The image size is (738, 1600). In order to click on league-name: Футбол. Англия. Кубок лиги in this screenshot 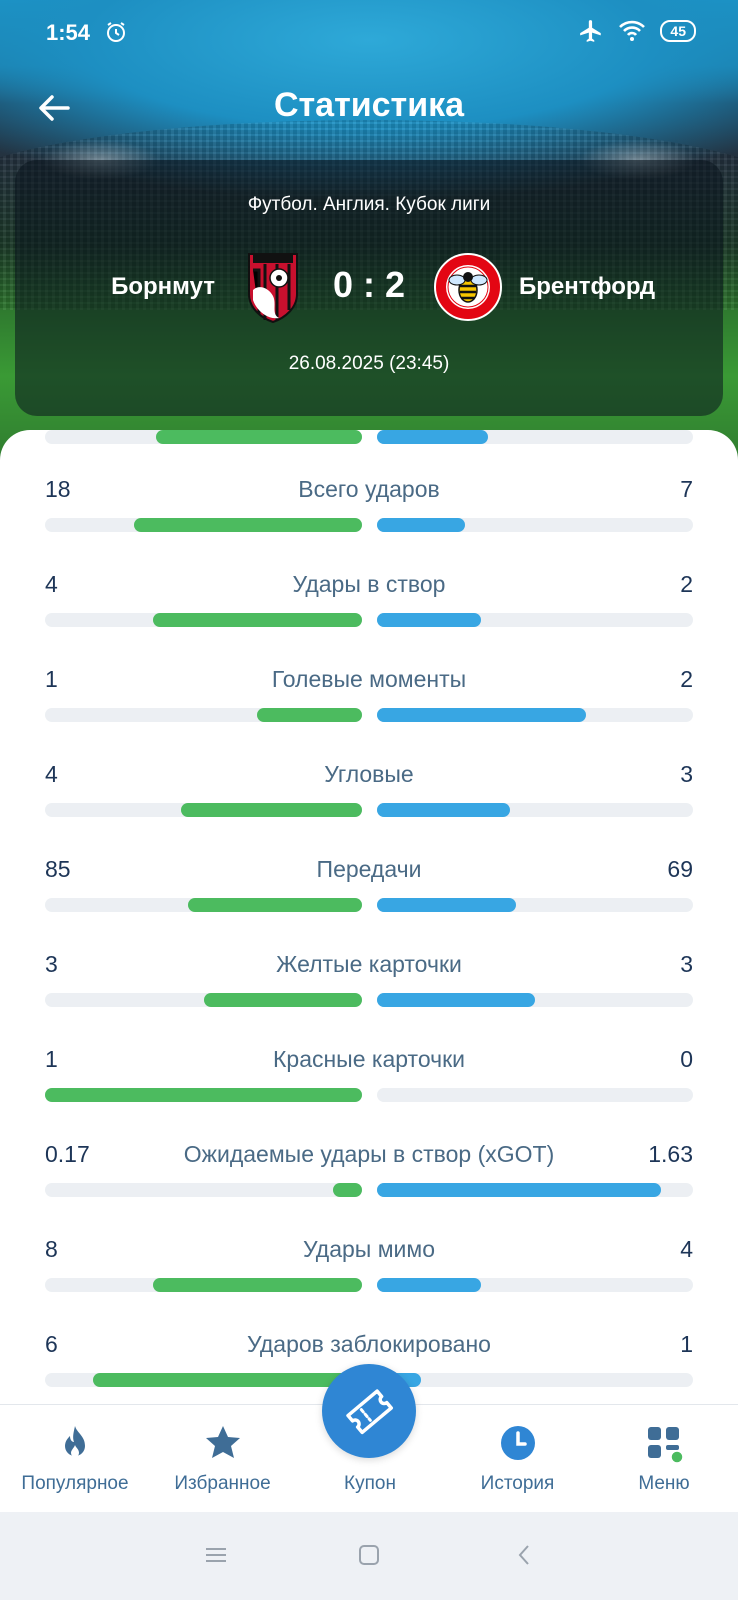, I will do `click(369, 204)`.